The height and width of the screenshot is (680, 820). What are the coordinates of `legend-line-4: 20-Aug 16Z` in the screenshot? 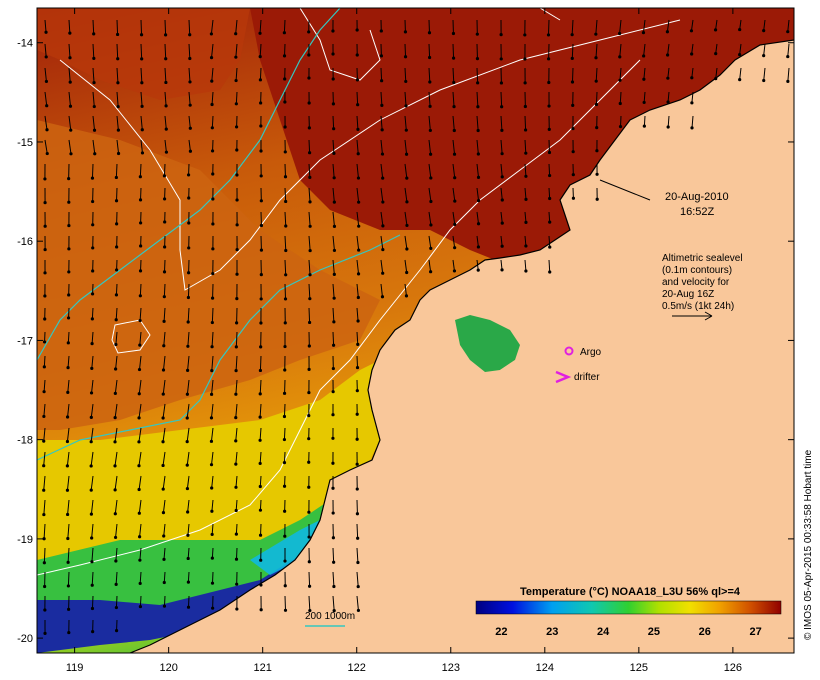 It's located at (688, 294).